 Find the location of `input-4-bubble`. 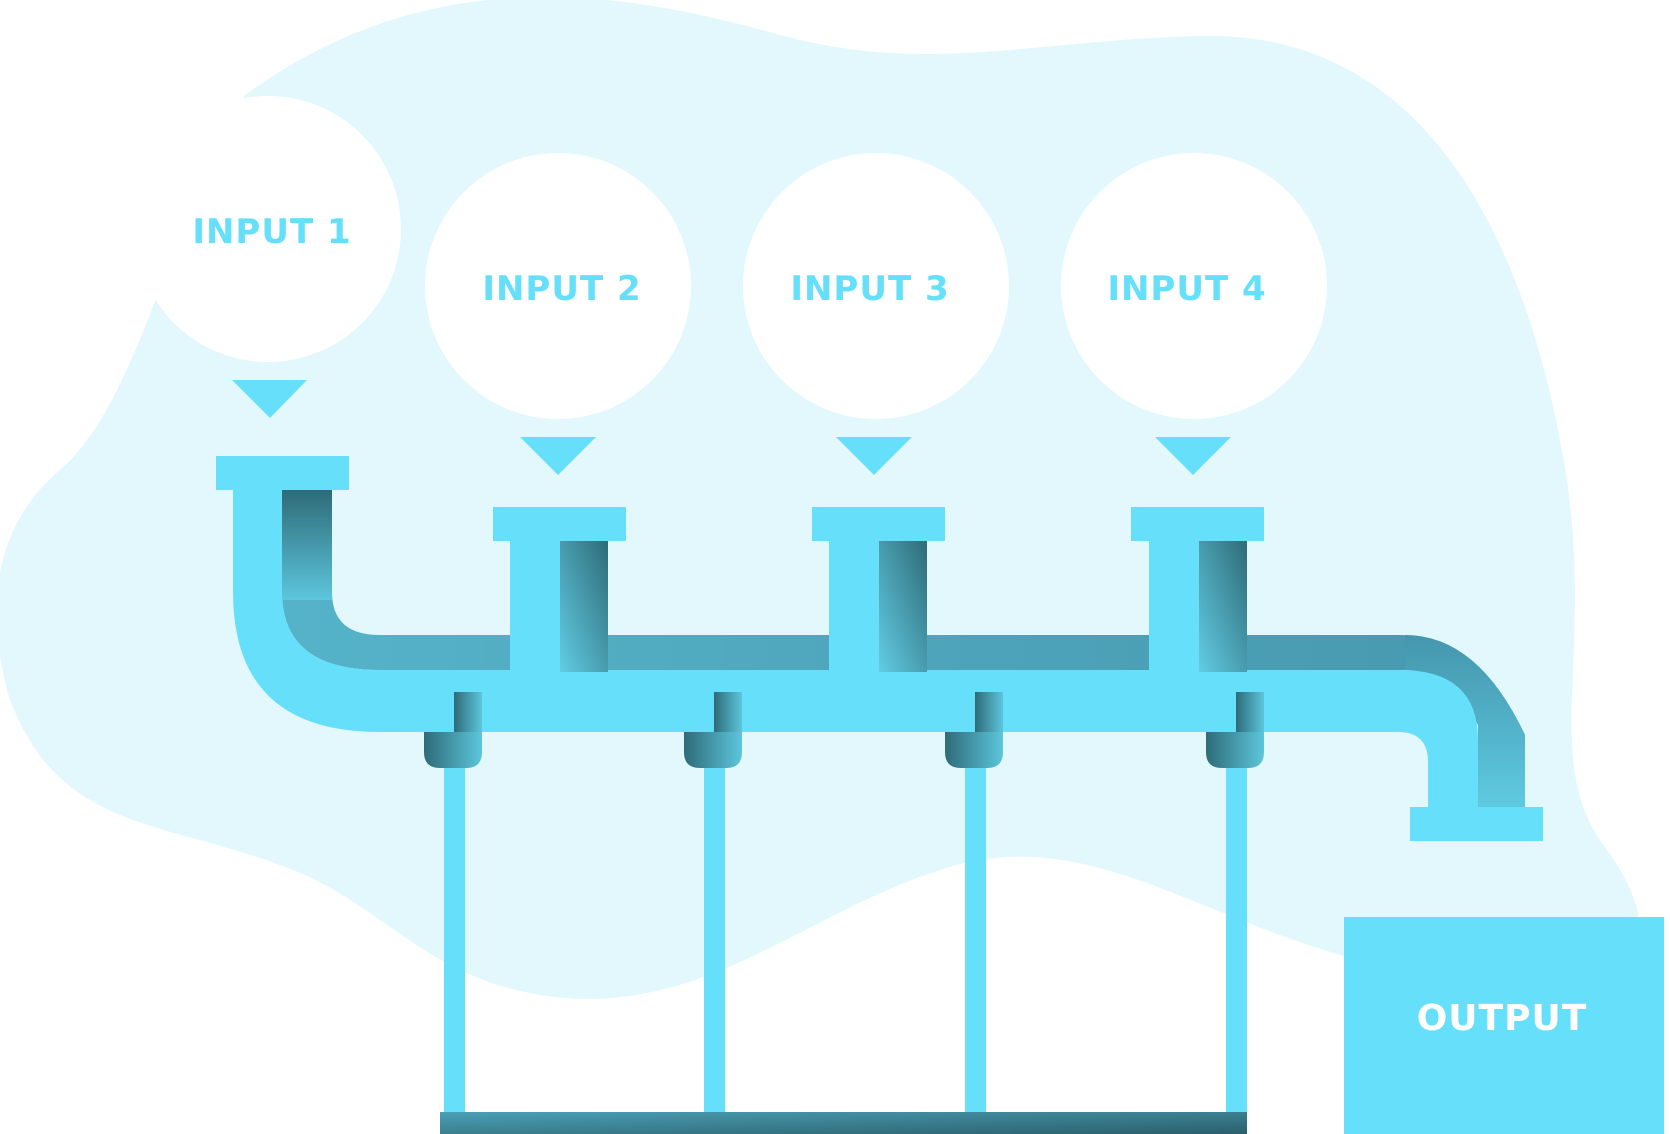

input-4-bubble is located at coordinates (1194, 286).